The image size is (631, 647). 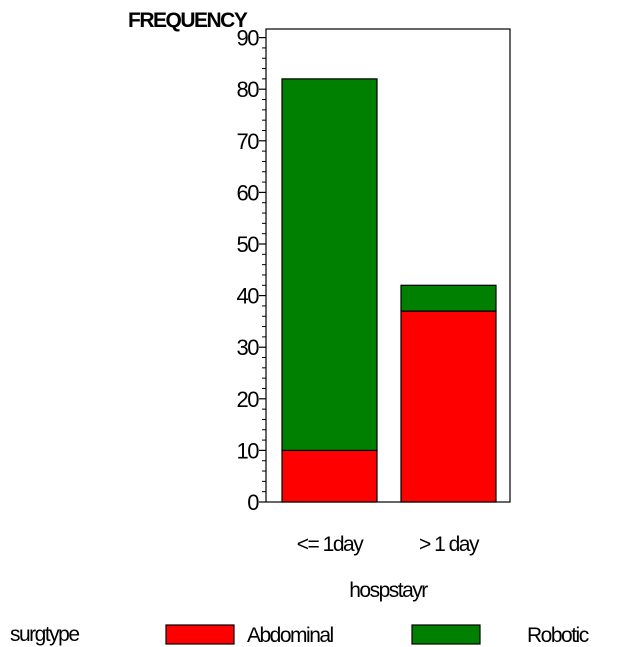 I want to click on legend-swatch-abdominal, so click(x=200, y=634).